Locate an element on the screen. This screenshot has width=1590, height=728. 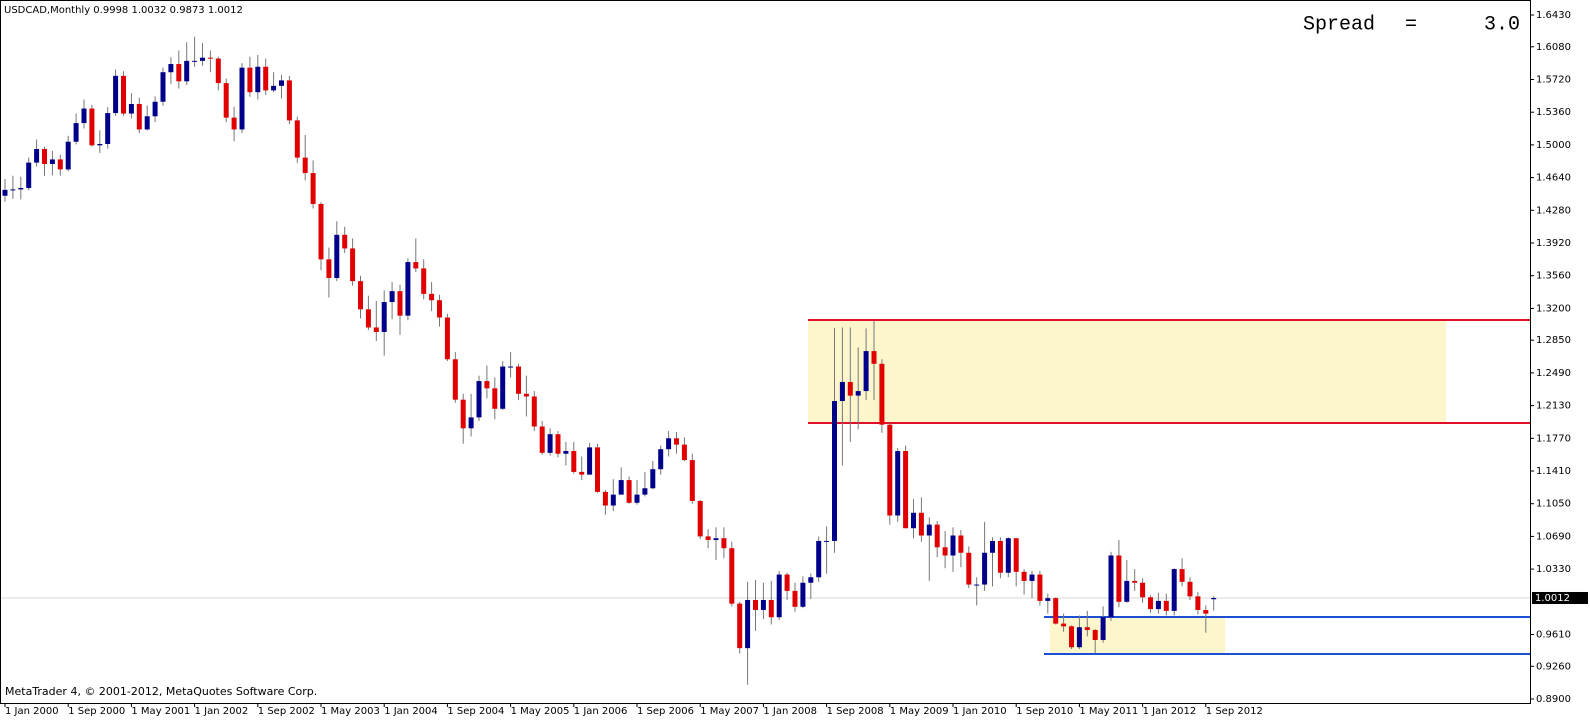
x-tick-label: 1 Jan 2010 is located at coordinates (980, 711).